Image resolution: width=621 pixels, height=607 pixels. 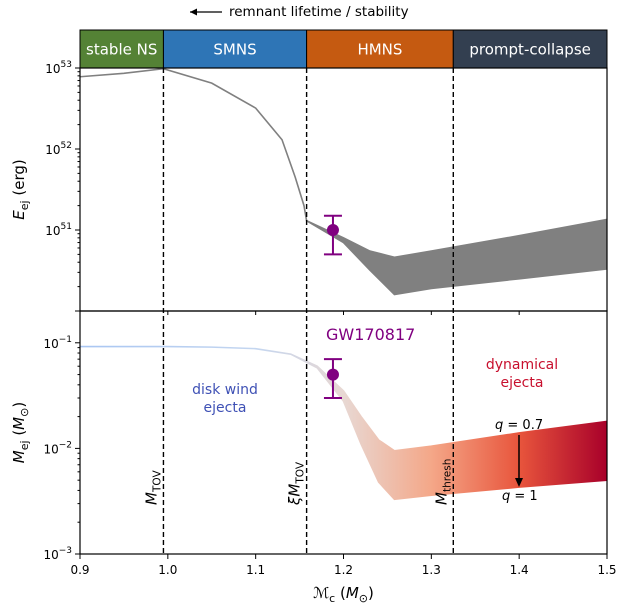 I want to click on lifetime-arrow: remnant lifetime / stability, so click(x=299, y=12).